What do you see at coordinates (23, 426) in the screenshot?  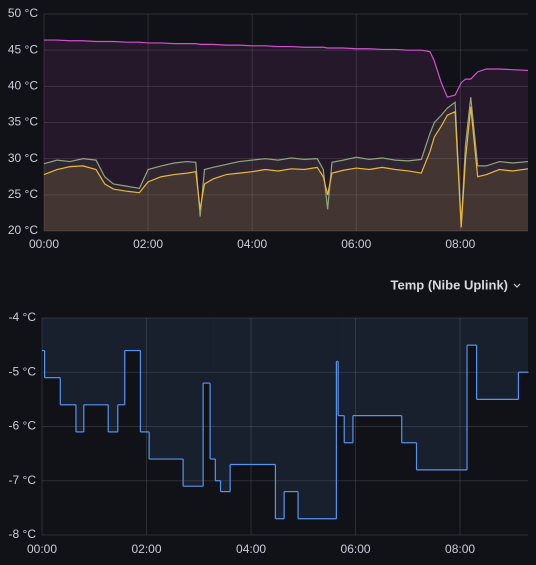 I see `y-tick-label: -6 °C` at bounding box center [23, 426].